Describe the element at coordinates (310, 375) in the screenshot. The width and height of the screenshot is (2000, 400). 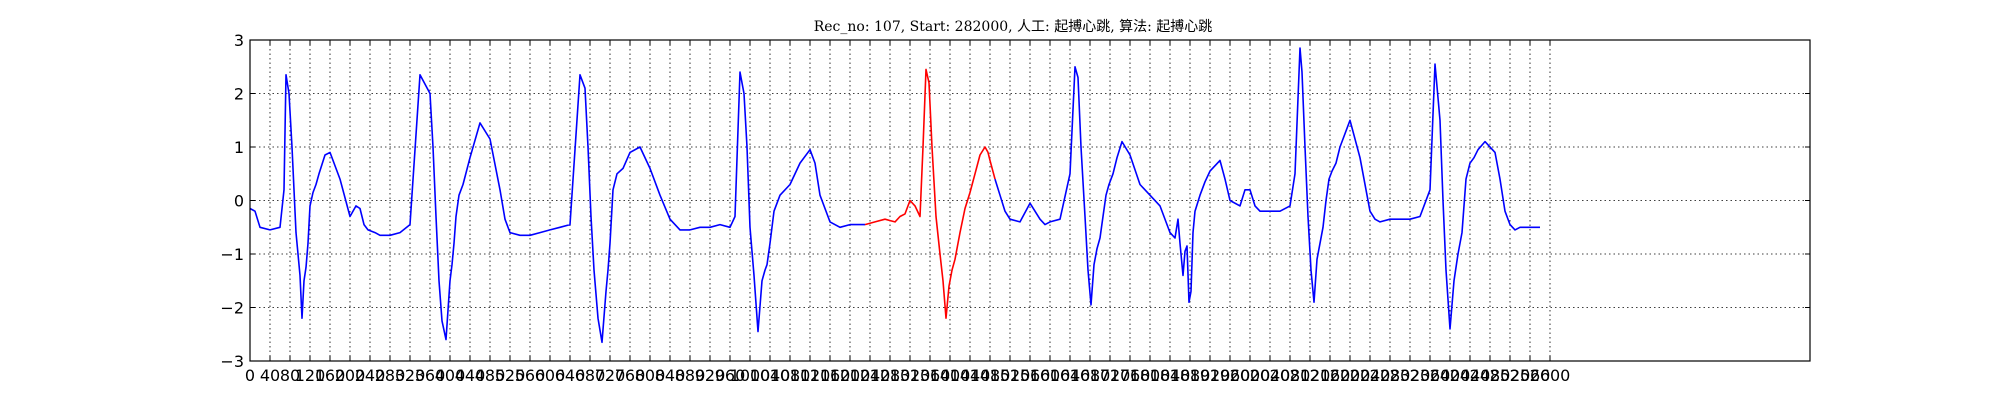
I see `x-tick-label: 120` at that location.